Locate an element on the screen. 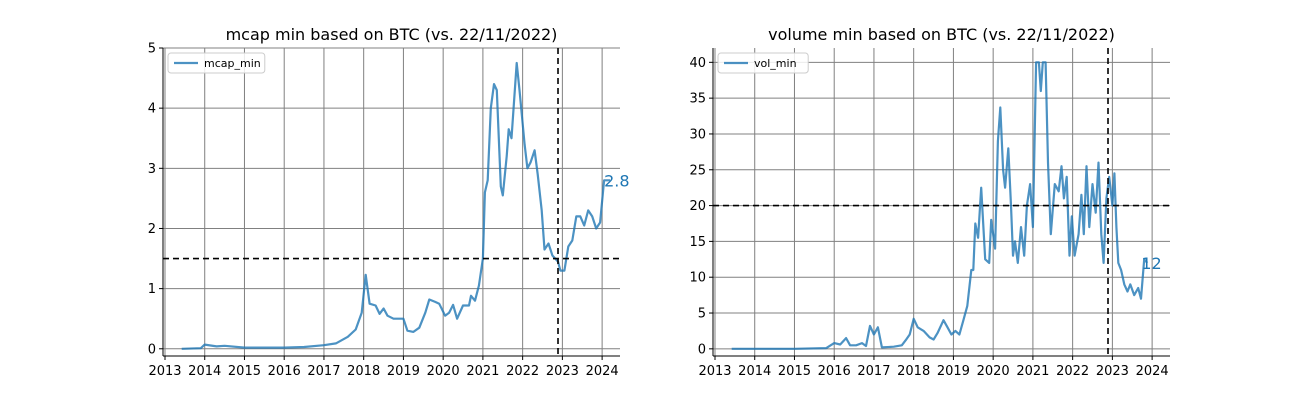 This screenshot has width=1300, height=400. y-tick-label: 35 is located at coordinates (697, 99).